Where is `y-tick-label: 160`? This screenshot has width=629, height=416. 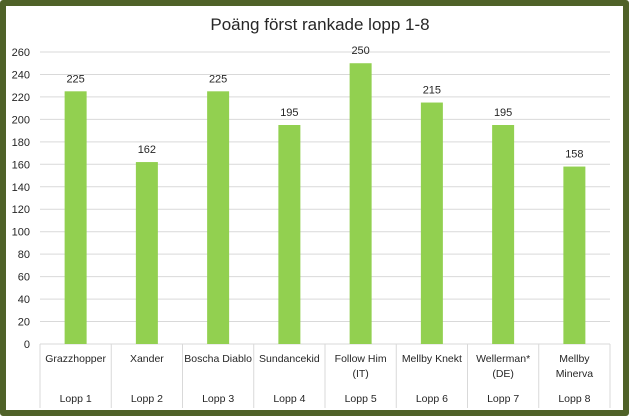
y-tick-label: 160 is located at coordinates (21, 165).